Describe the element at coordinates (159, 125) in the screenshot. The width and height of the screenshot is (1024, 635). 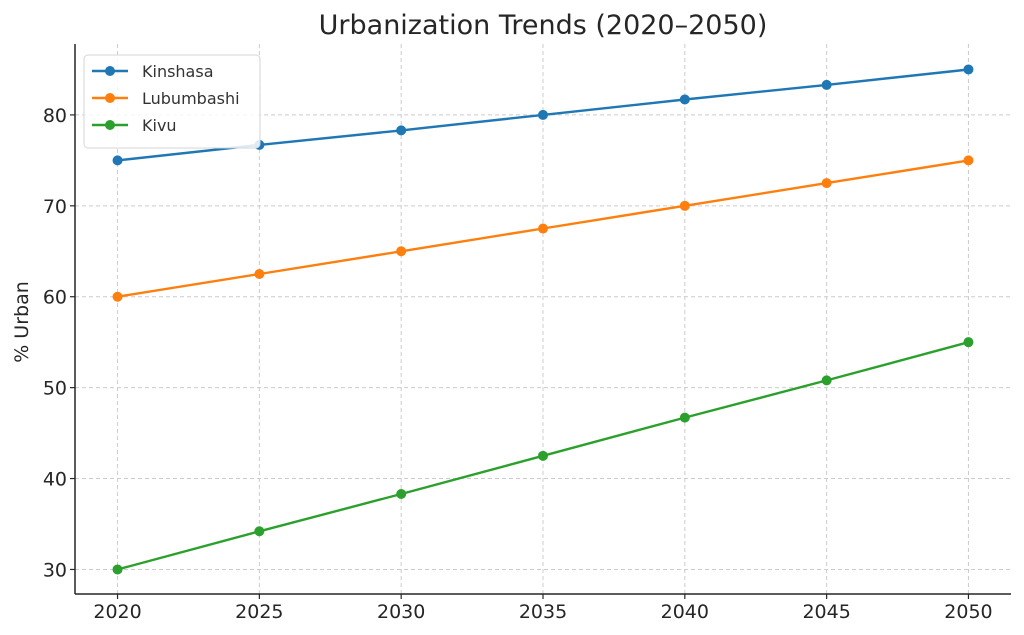
I see `legend-label-kivu: Kivu` at that location.